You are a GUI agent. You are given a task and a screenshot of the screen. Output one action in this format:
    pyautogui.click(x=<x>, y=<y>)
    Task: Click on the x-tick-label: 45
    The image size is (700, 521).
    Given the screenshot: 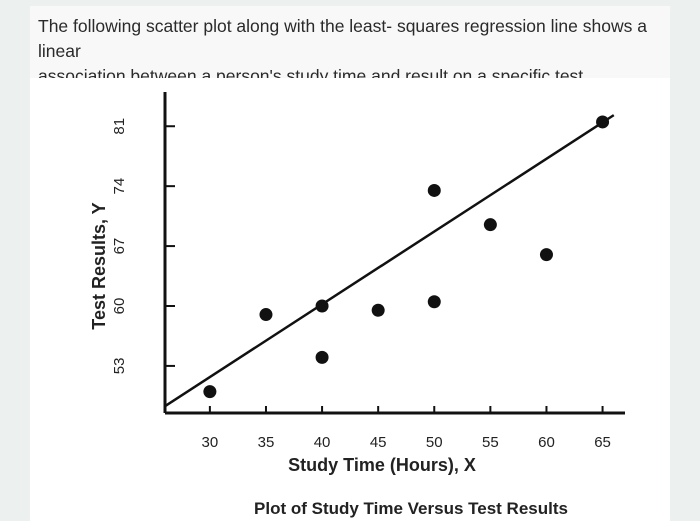 What is the action you would take?
    pyautogui.click(x=378, y=442)
    